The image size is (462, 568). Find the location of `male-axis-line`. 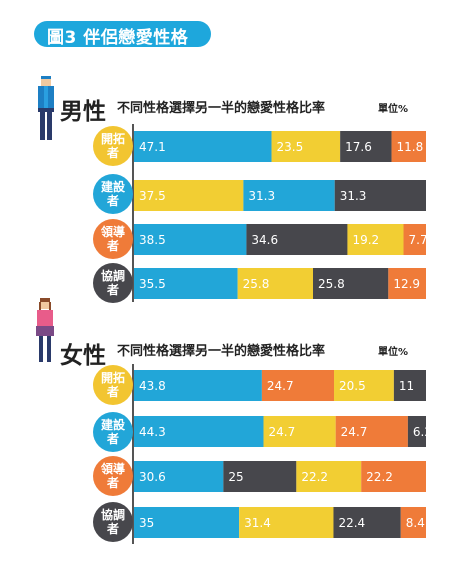

male-axis-line is located at coordinates (133, 213).